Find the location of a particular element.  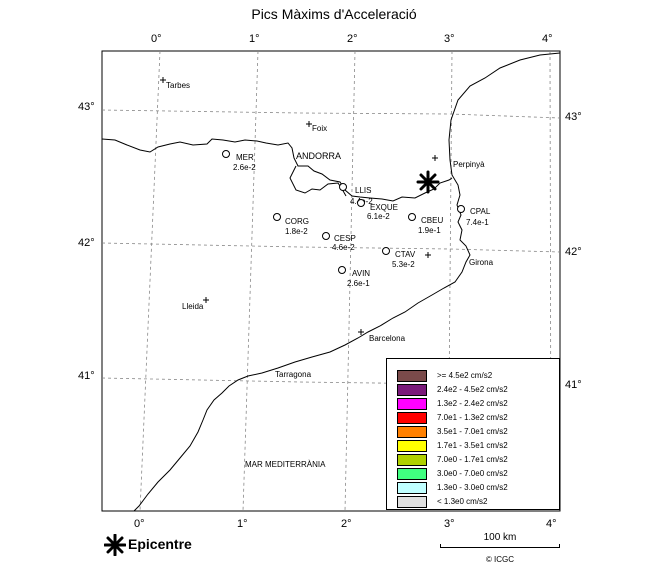

place-barcelona: Barcelona is located at coordinates (387, 338).